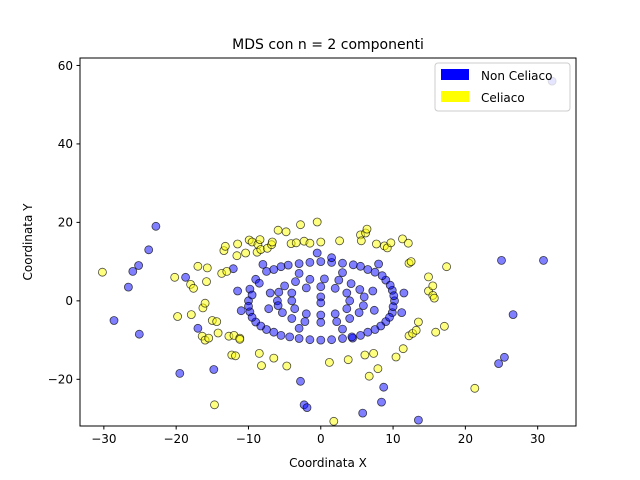 Image resolution: width=640 pixels, height=480 pixels. What do you see at coordinates (455, 96) in the screenshot?
I see `legend-swatch-celiaco` at bounding box center [455, 96].